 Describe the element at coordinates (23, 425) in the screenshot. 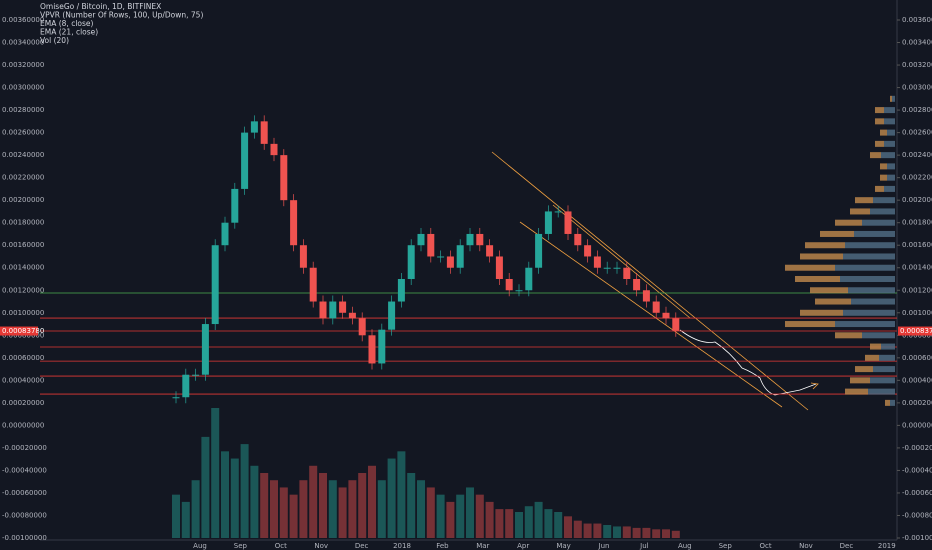

I see `y-tick-label: 0.00000000` at that location.